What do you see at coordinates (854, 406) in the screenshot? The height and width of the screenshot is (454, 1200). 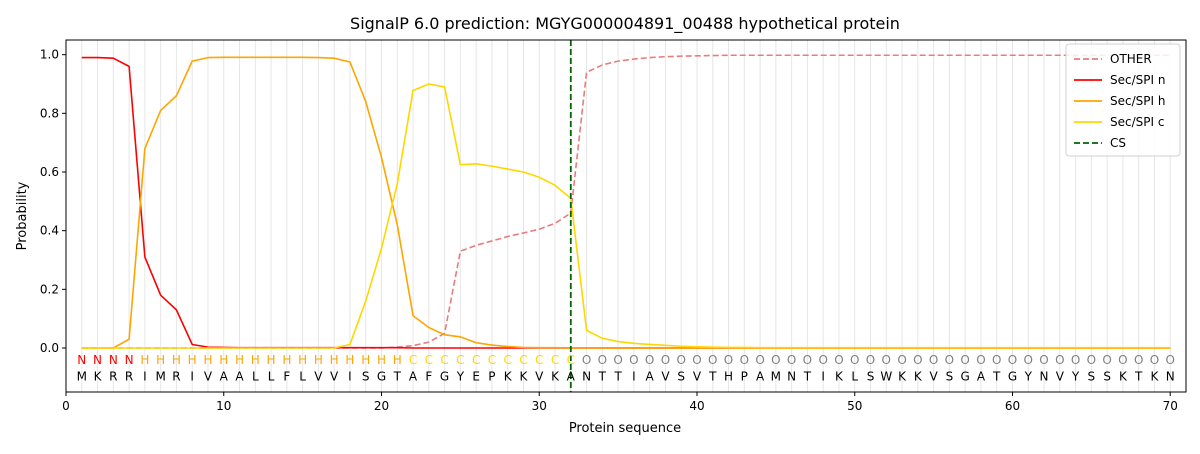 I see `x-tick-label: 50` at bounding box center [854, 406].